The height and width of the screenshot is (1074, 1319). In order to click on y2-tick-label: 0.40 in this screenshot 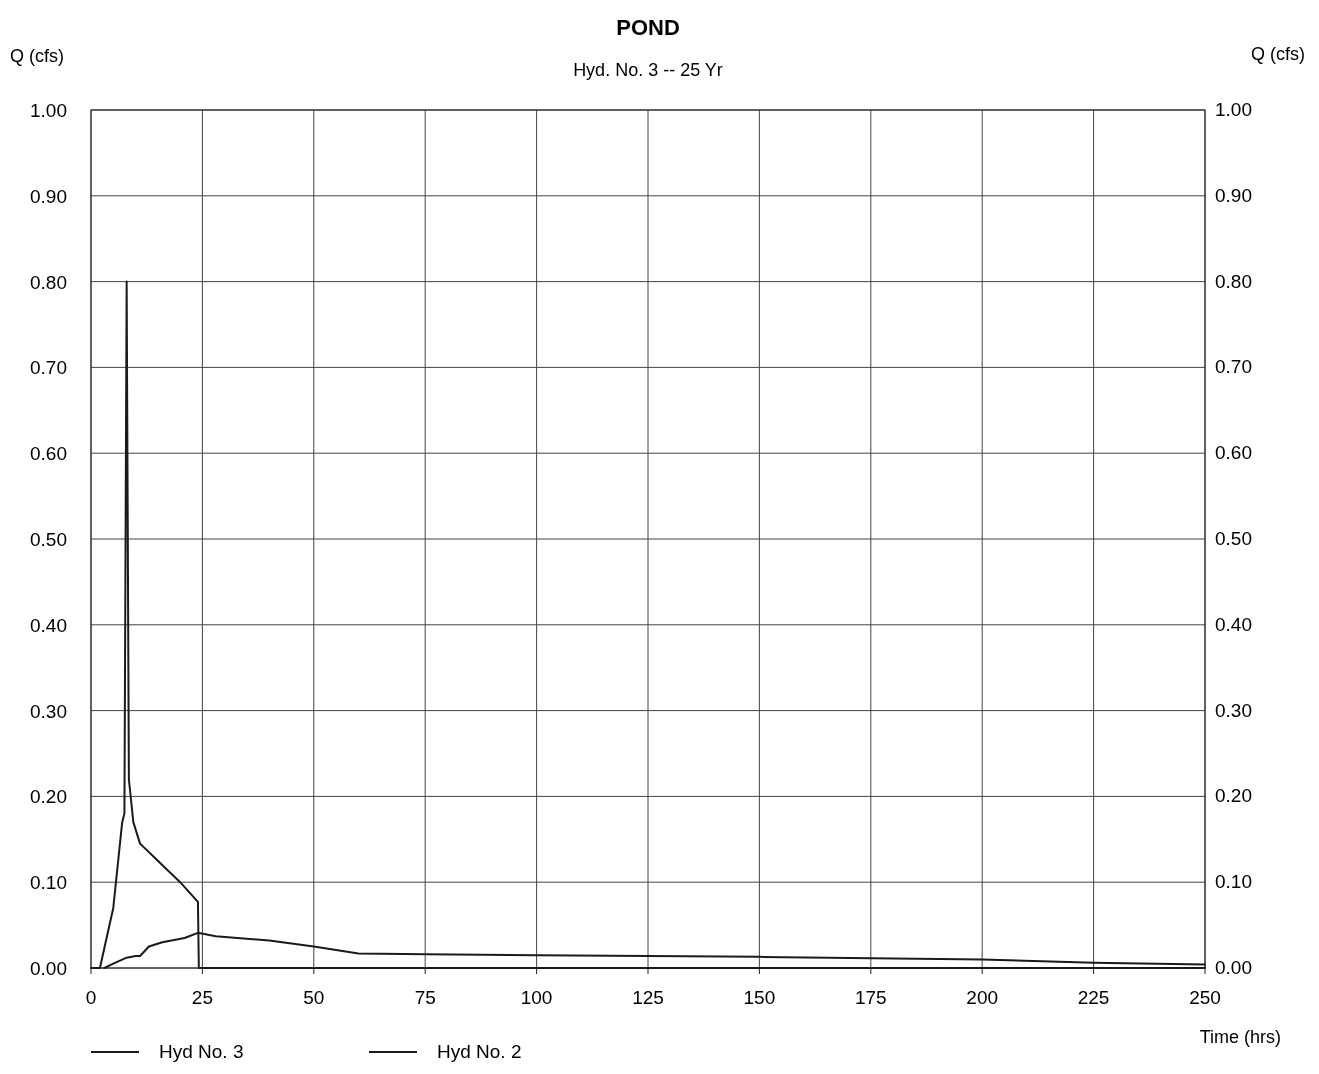, I will do `click(1233, 624)`.